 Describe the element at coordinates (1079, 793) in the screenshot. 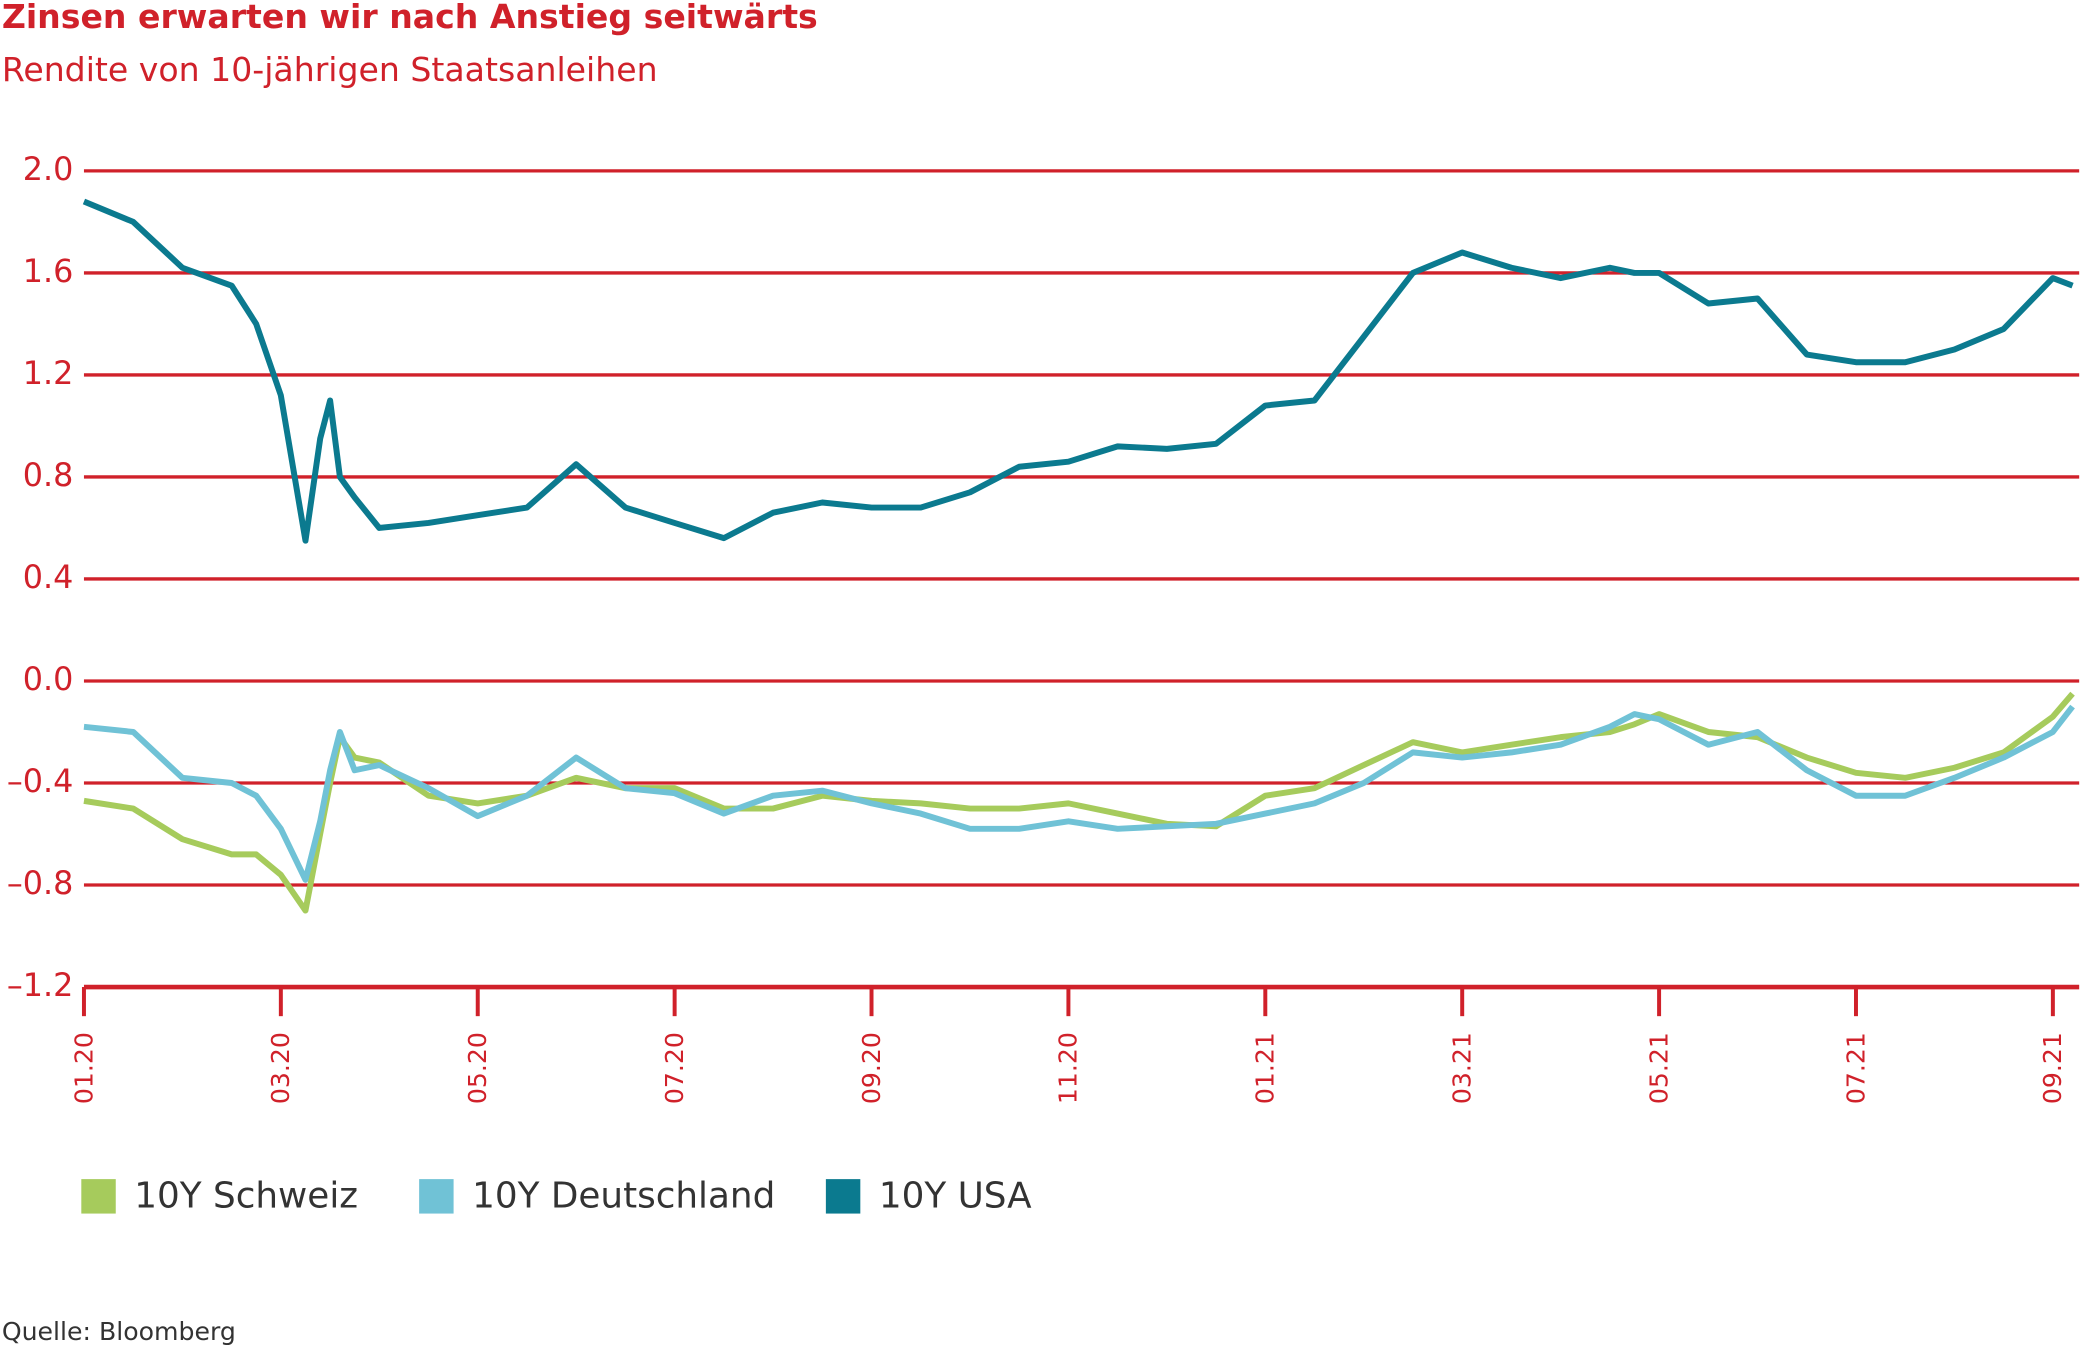

I see `series-line` at that location.